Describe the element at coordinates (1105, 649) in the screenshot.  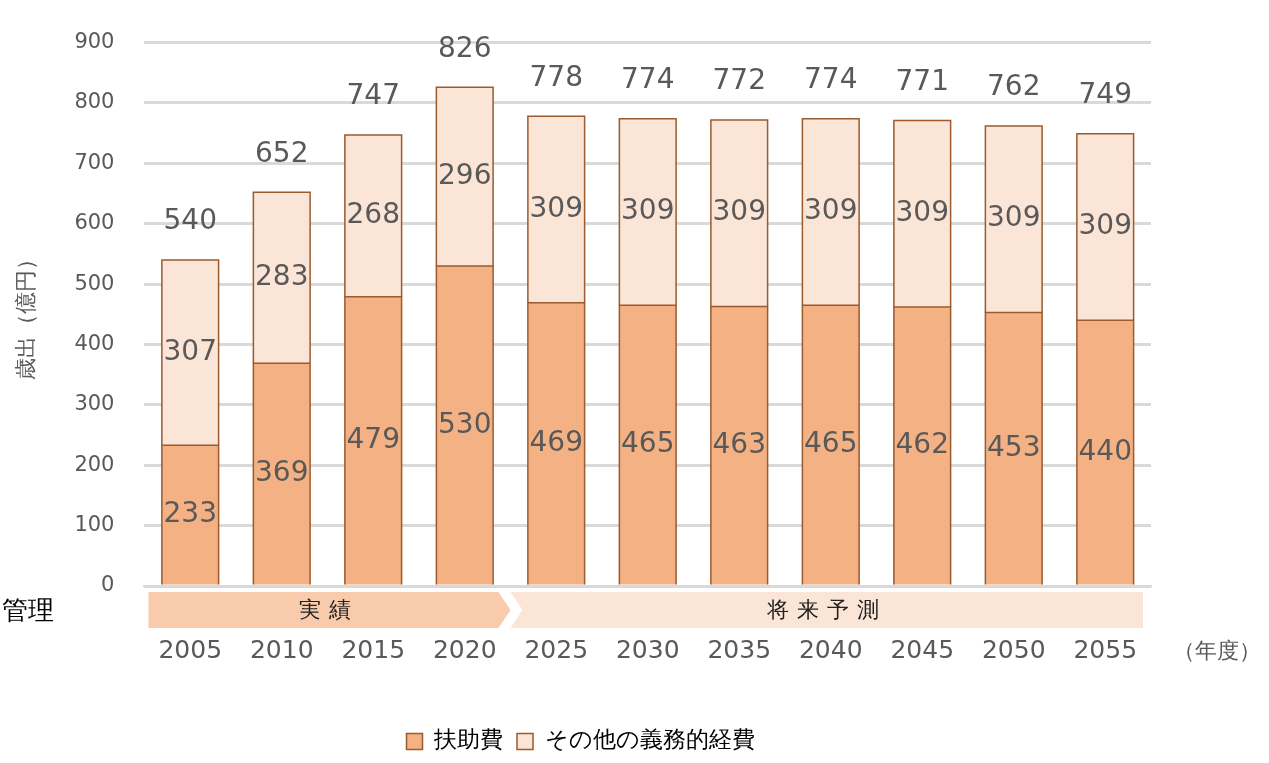
I see `x-tick-label: 2055` at that location.